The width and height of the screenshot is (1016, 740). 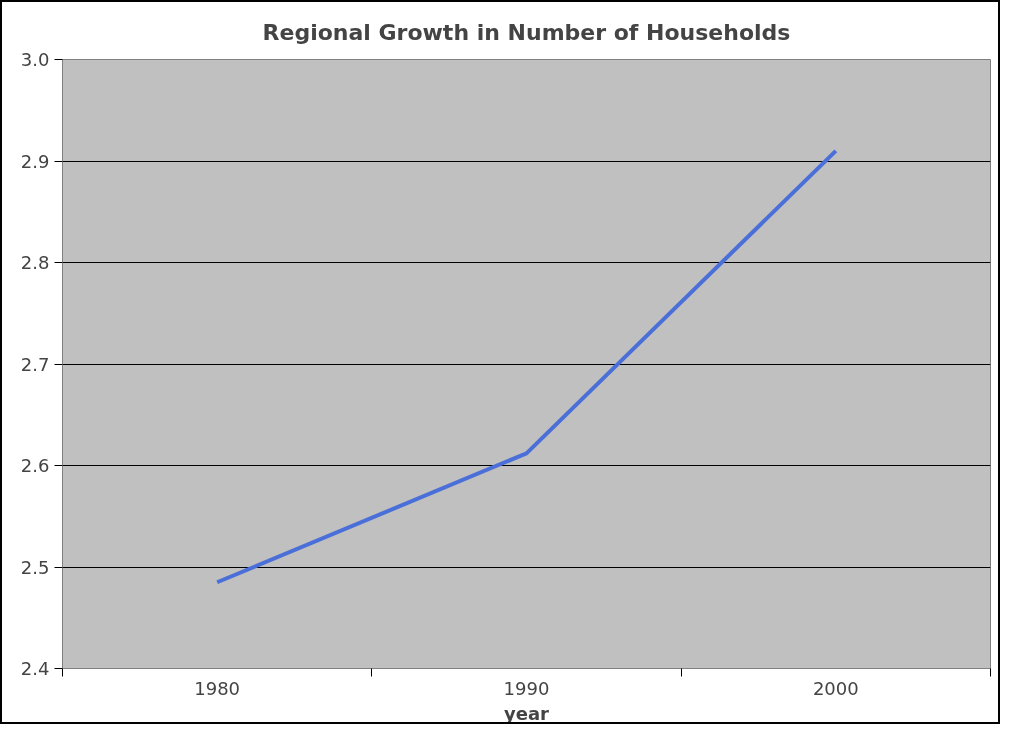 What do you see at coordinates (35, 59) in the screenshot?
I see `y-tick-label: 3.0` at bounding box center [35, 59].